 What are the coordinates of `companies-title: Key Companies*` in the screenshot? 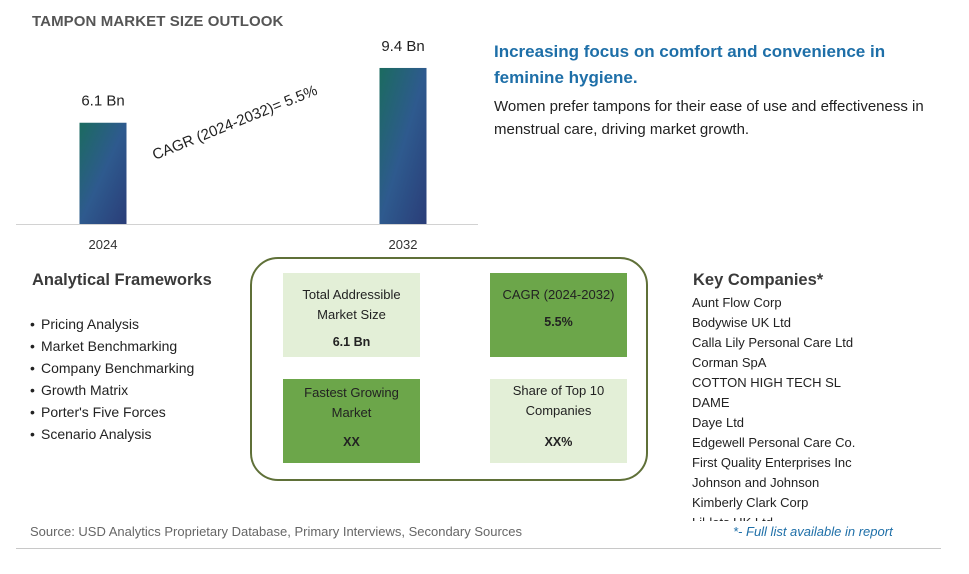 It's located at (758, 280).